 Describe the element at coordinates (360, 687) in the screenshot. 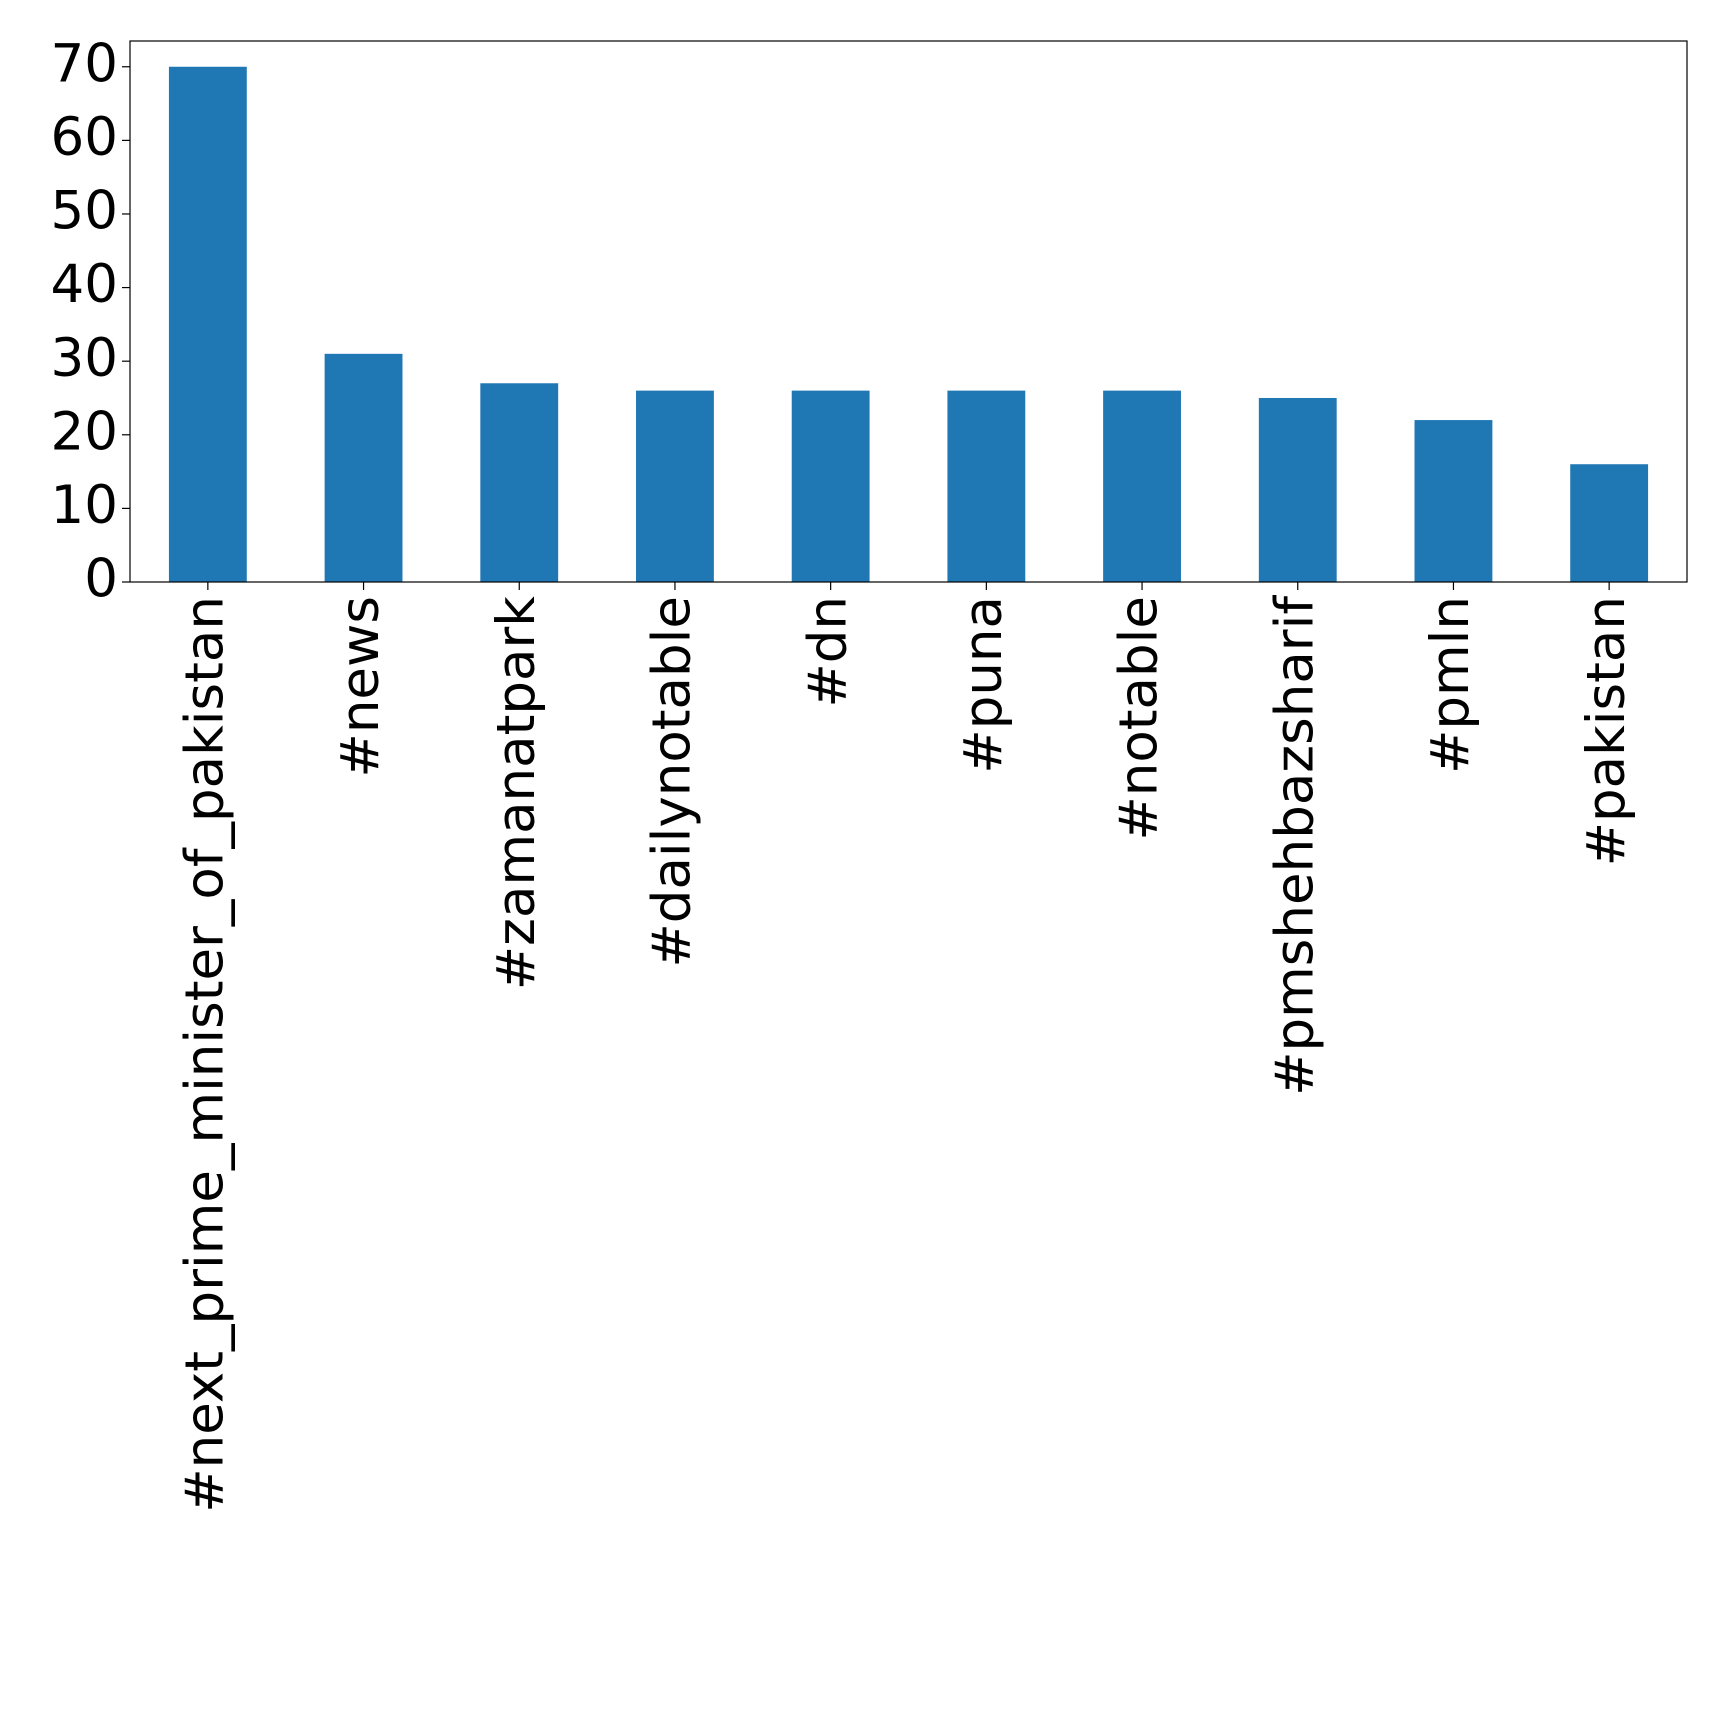

I see `x-tick-label: #news` at that location.